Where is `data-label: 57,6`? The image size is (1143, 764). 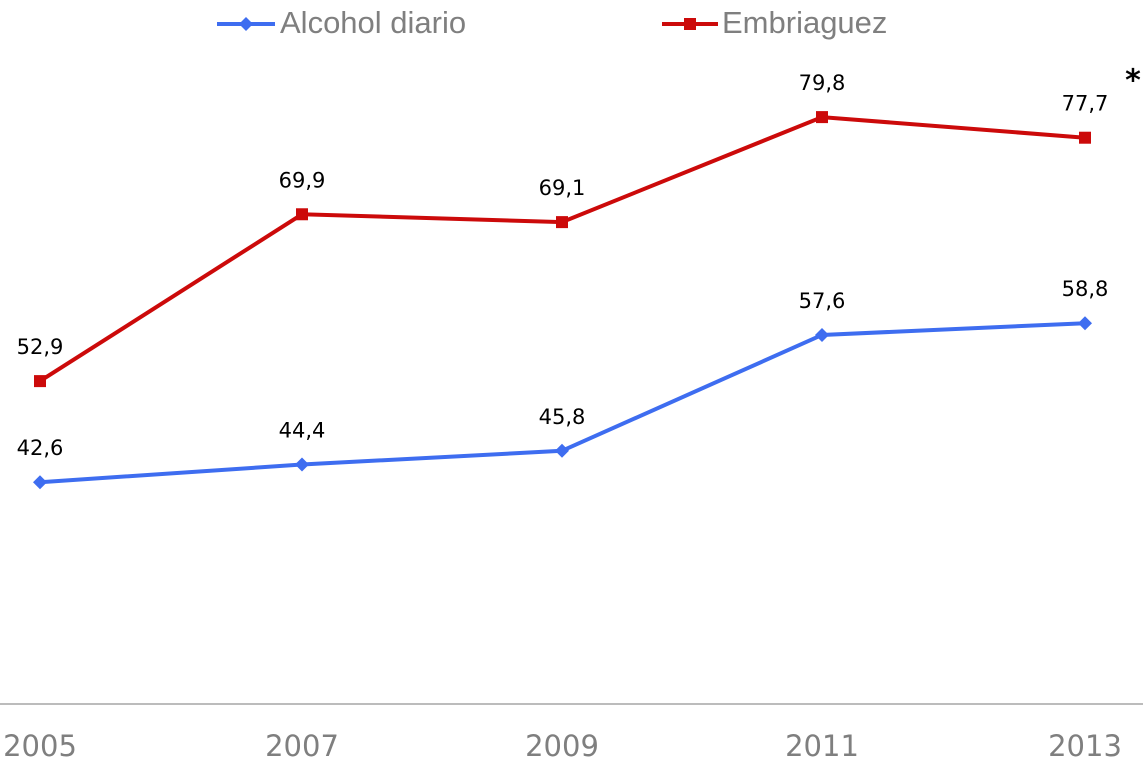 data-label: 57,6 is located at coordinates (822, 301).